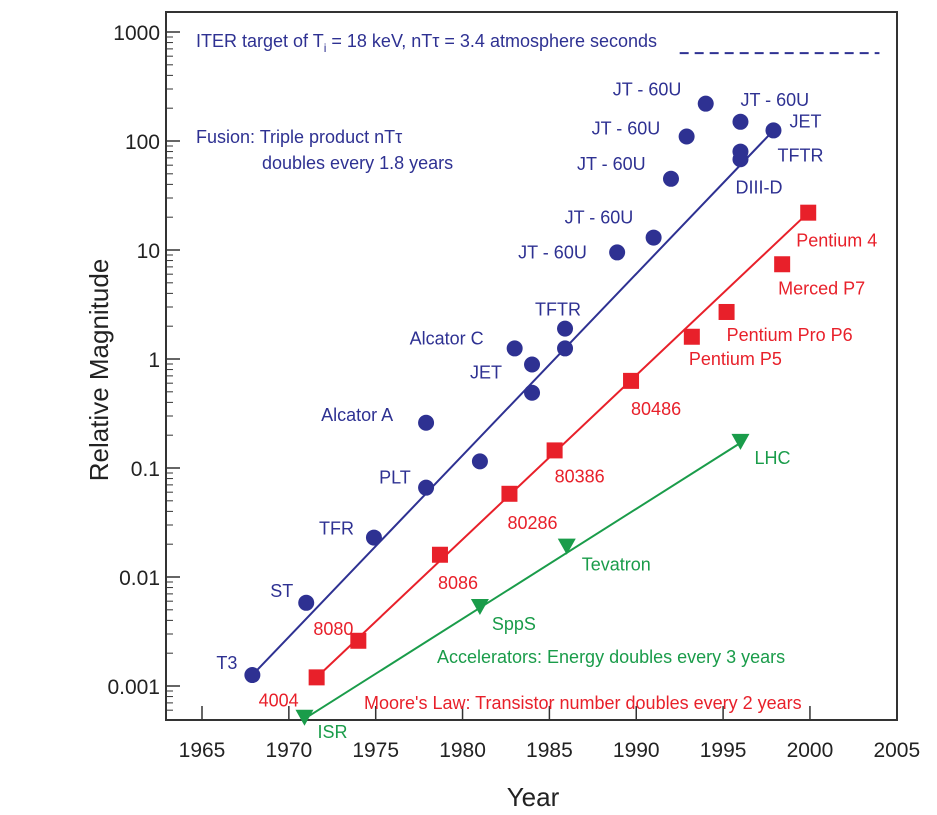 The height and width of the screenshot is (815, 937). I want to click on y-tick-label: 0.01, so click(139, 578).